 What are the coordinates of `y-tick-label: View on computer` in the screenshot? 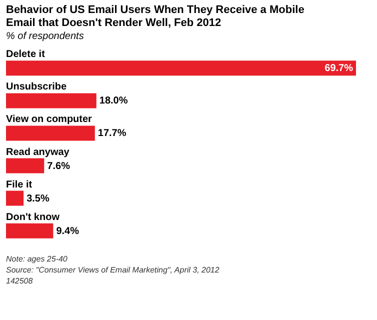 It's located at (49, 120).